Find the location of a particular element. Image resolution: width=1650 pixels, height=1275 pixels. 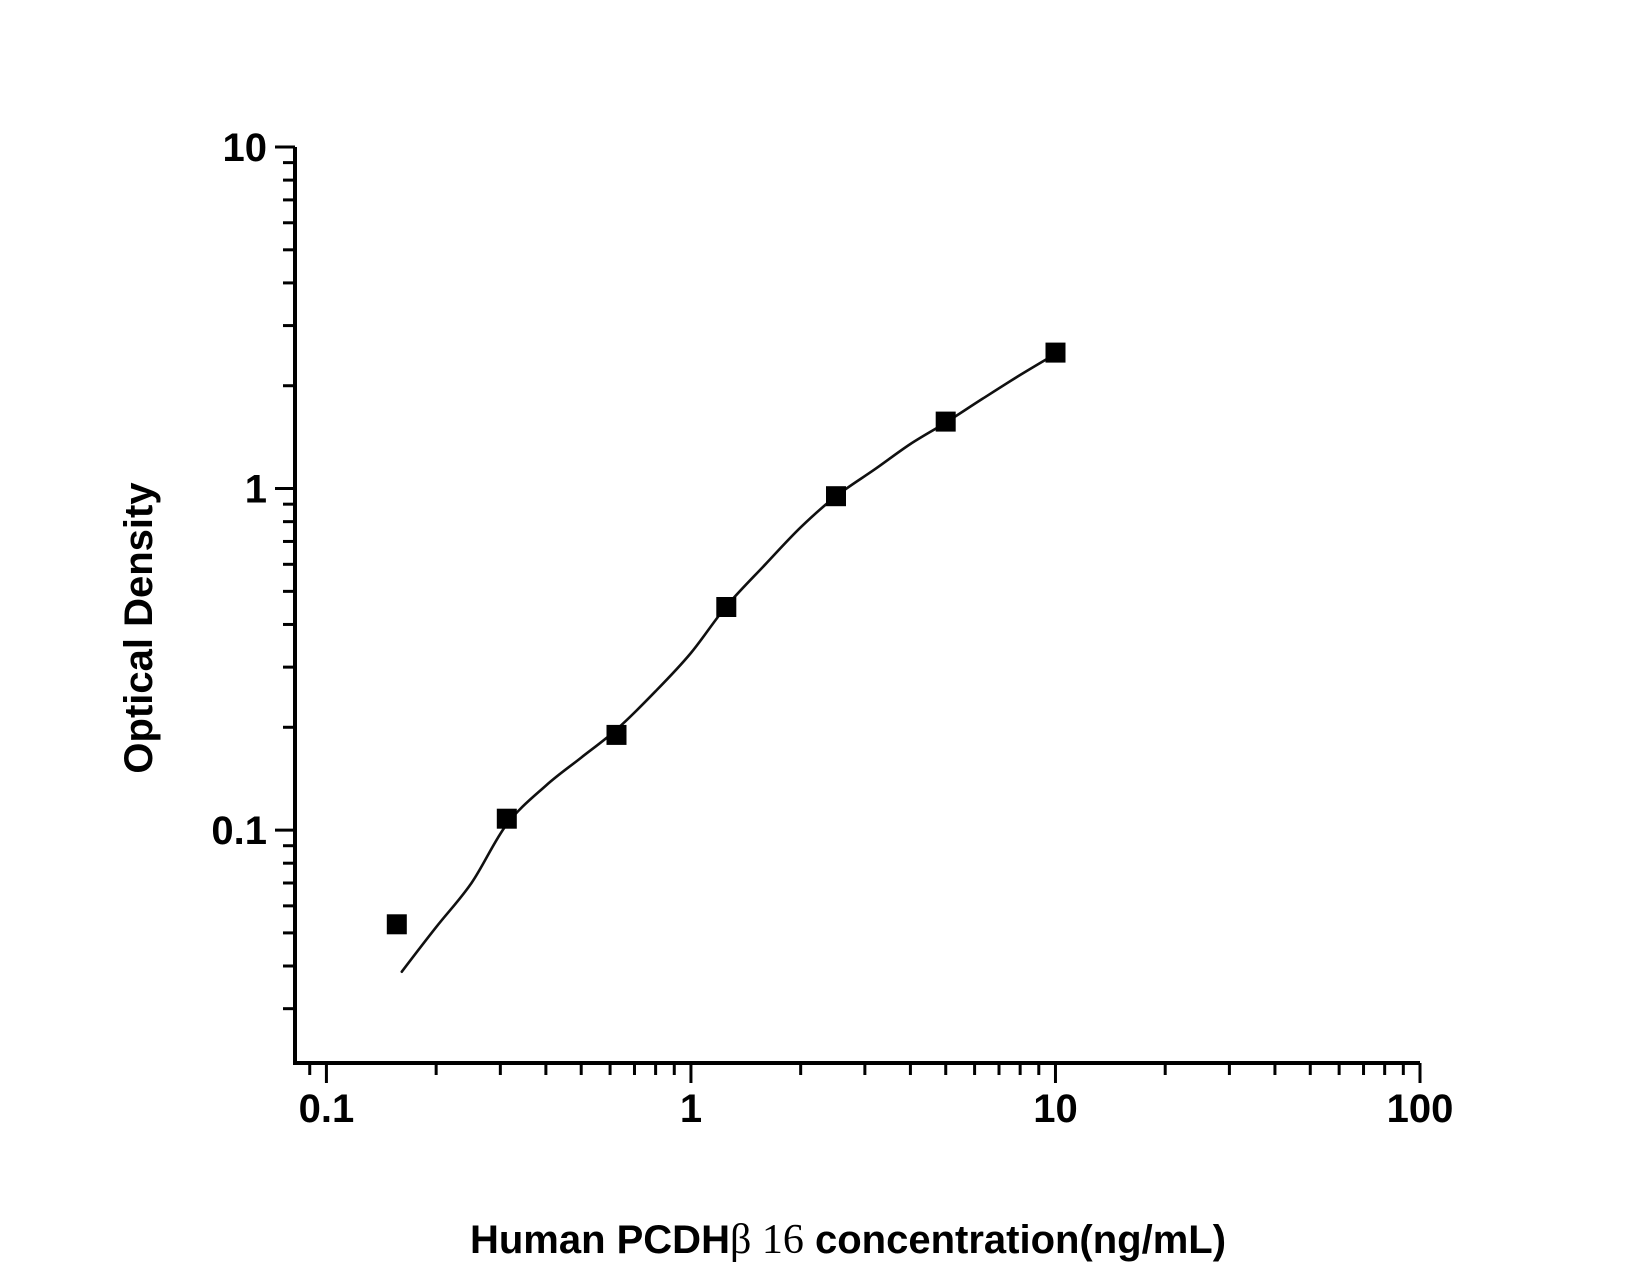

x-tick-label-1: 1 is located at coordinates (691, 1109).